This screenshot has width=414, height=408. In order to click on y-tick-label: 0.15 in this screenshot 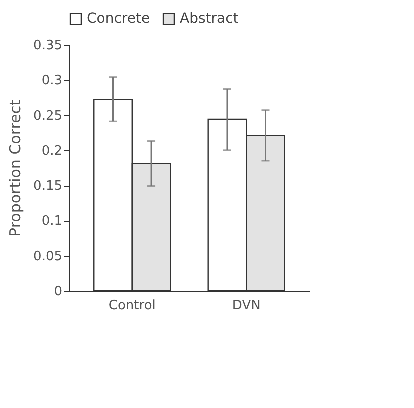, I will do `click(48, 186)`.